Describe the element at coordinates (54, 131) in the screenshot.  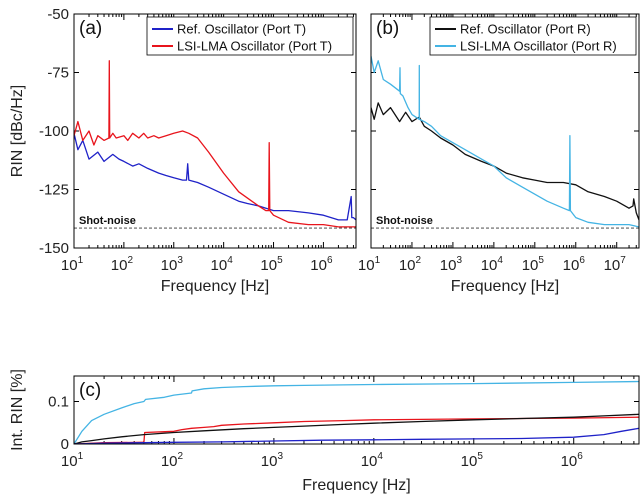
I see `y-tick-label: -100` at that location.